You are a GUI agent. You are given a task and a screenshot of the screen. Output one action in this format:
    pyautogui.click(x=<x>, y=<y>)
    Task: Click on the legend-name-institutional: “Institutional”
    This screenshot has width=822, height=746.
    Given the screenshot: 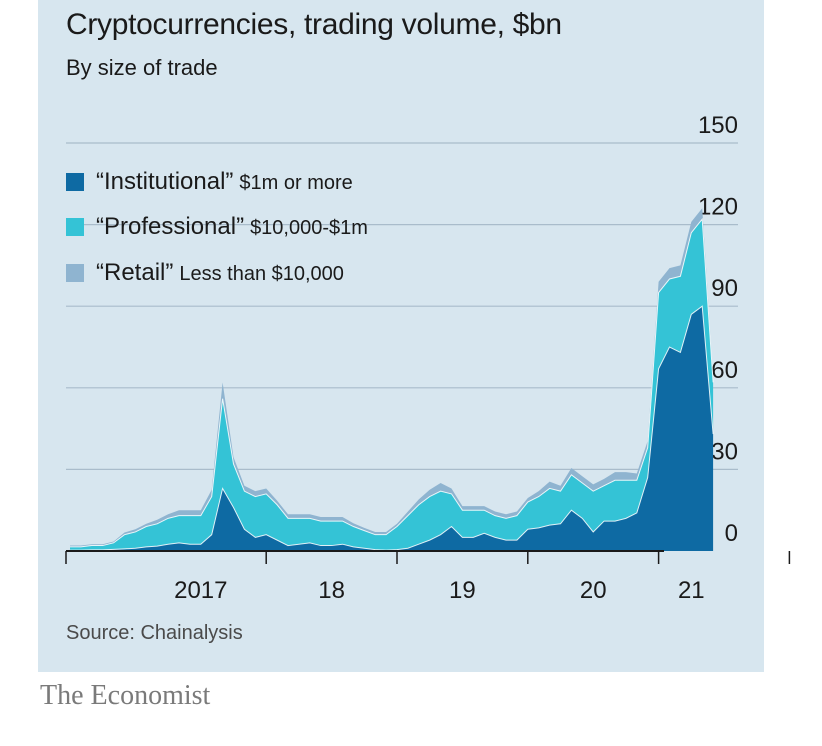 What is the action you would take?
    pyautogui.click(x=165, y=181)
    